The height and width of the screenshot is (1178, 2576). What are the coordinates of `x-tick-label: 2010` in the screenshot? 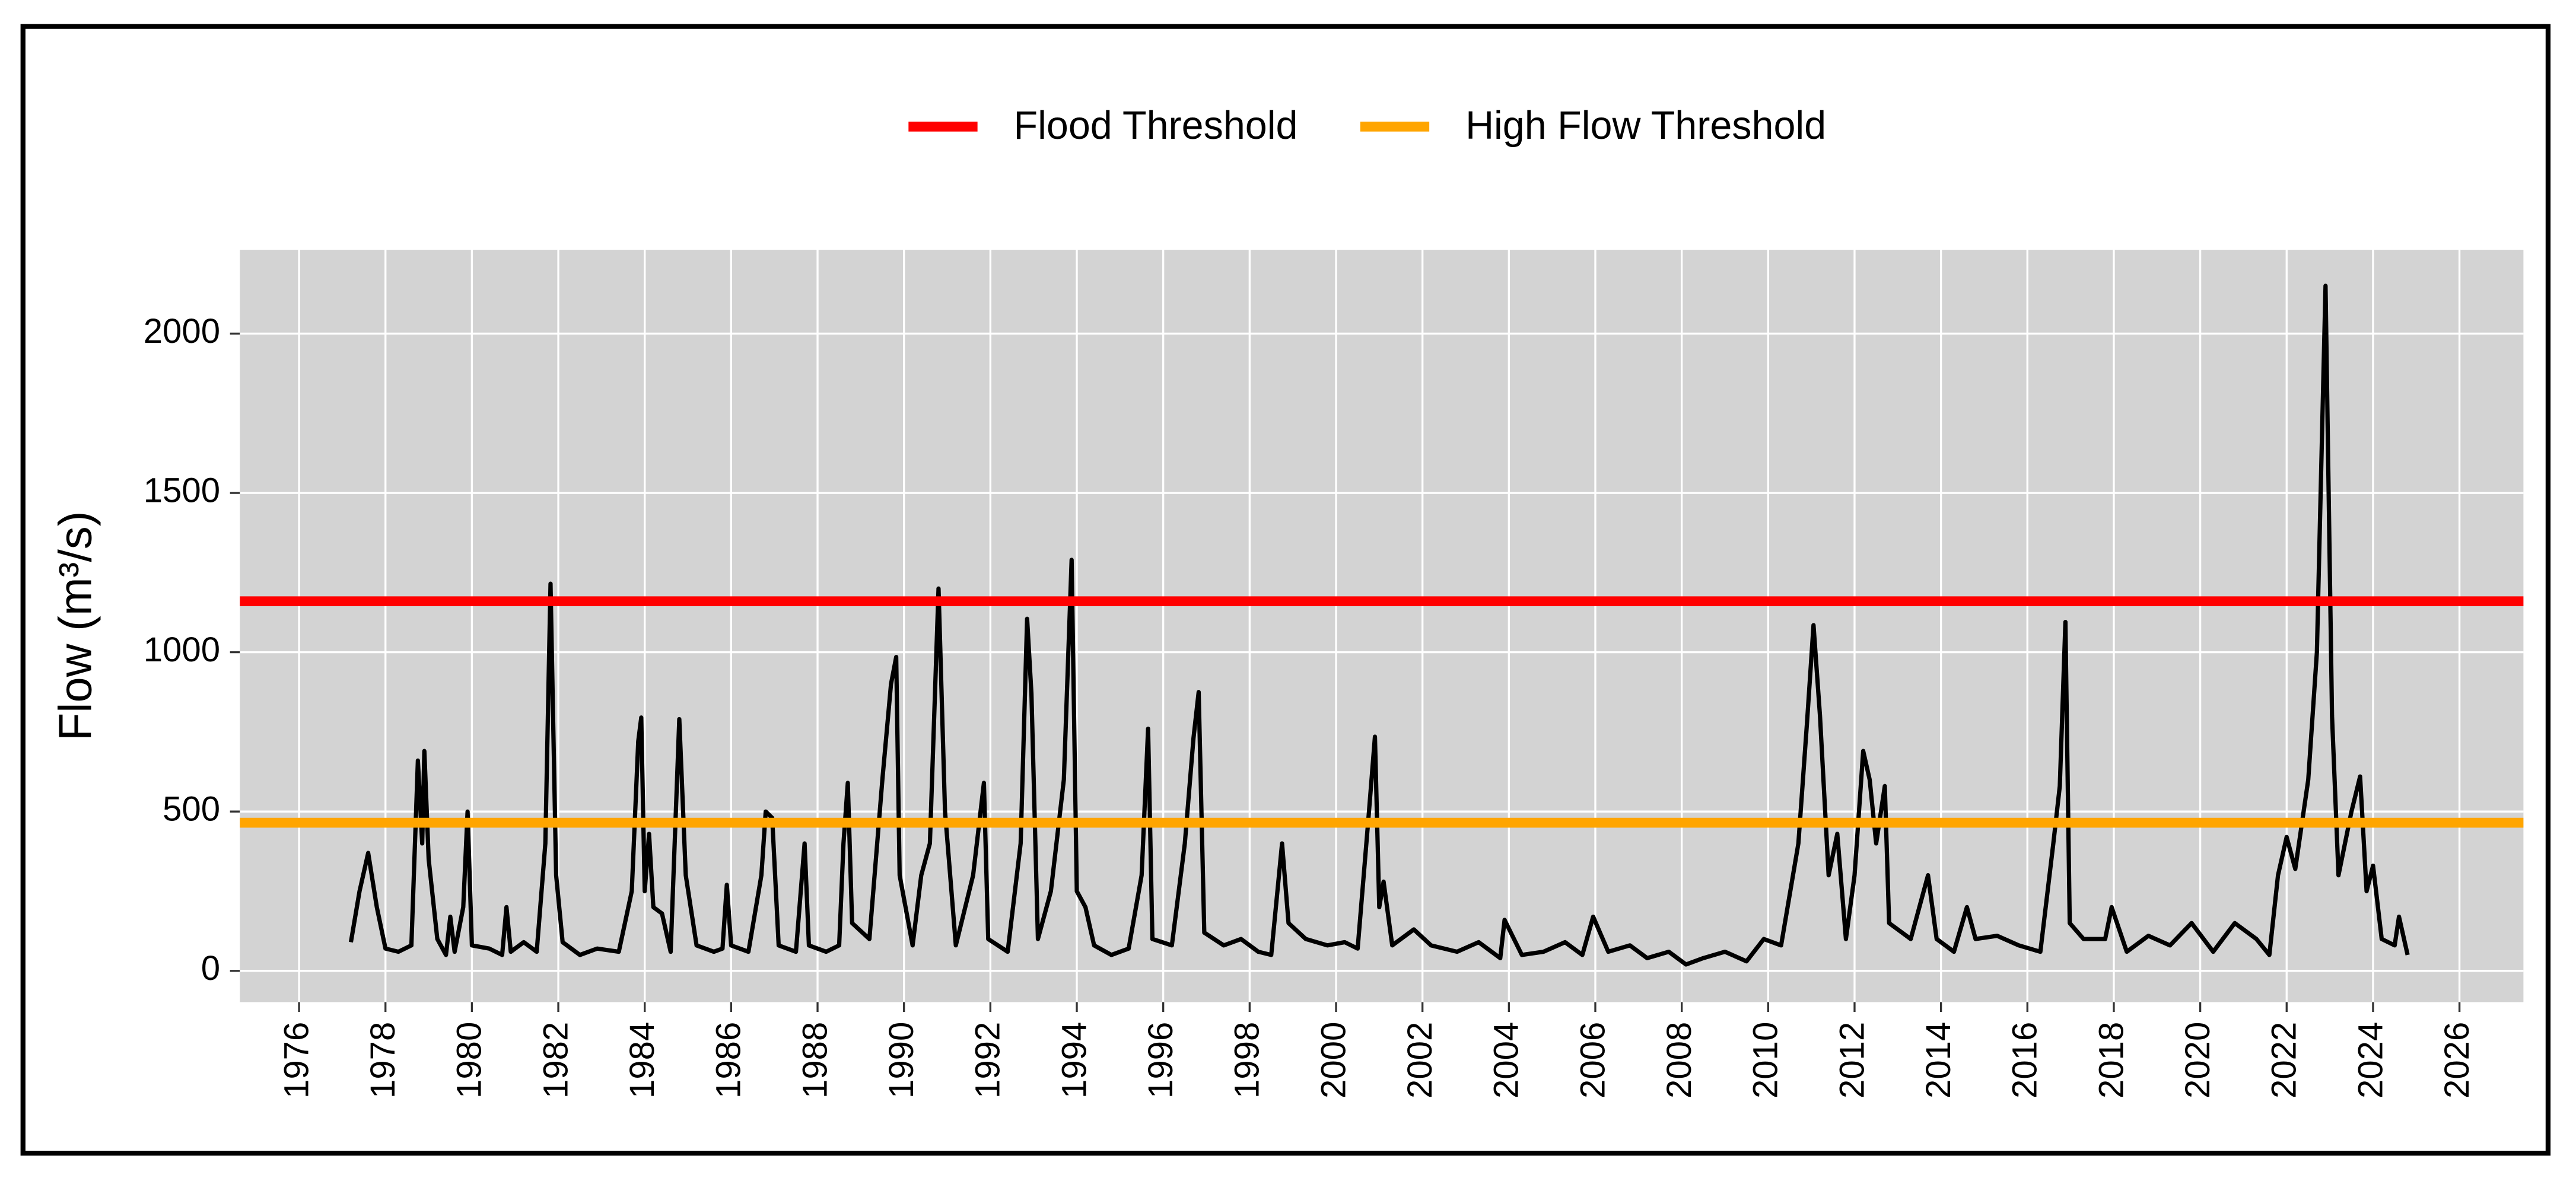 It's located at (1766, 1060).